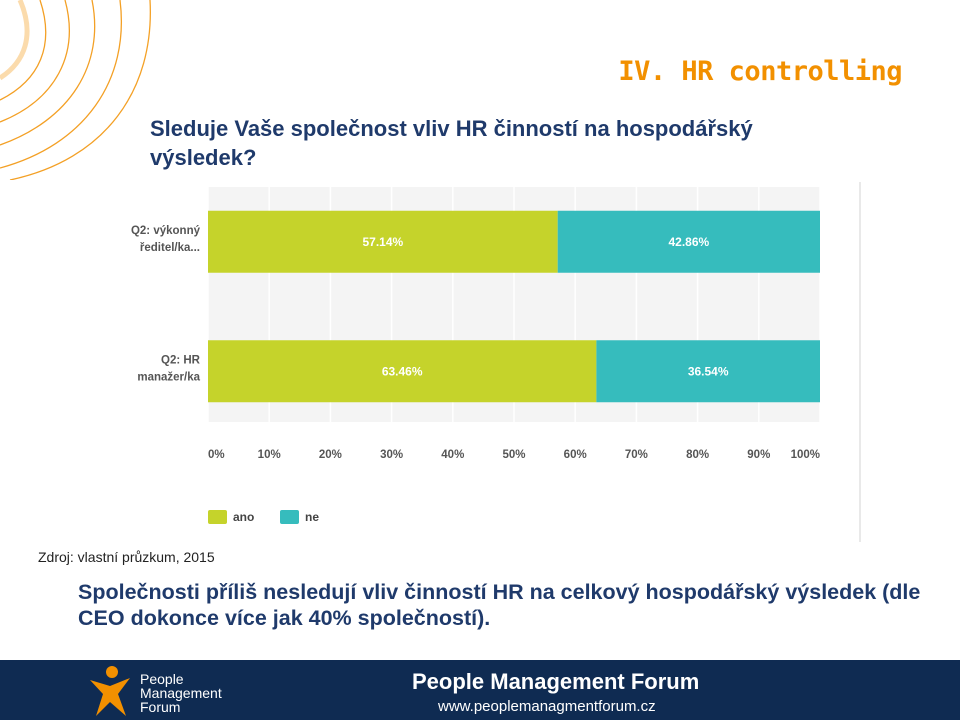 Image resolution: width=960 pixels, height=720 pixels. I want to click on logo-line: Forum, so click(160, 707).